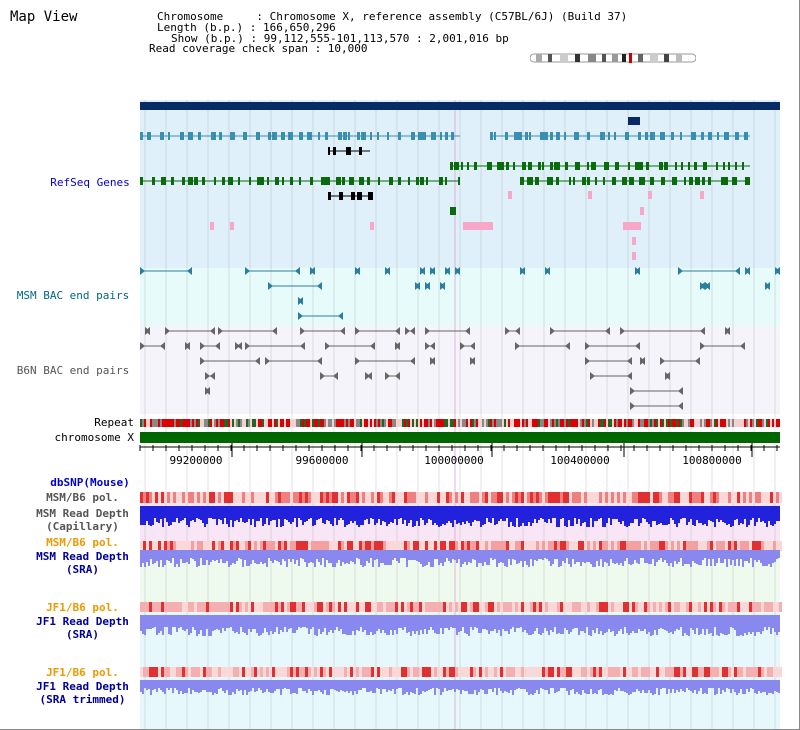 This screenshot has height=730, width=800. Describe the element at coordinates (82, 520) in the screenshot. I see `track-label-msm-read-capillary: MSM Read Depth (Capillary)` at that location.